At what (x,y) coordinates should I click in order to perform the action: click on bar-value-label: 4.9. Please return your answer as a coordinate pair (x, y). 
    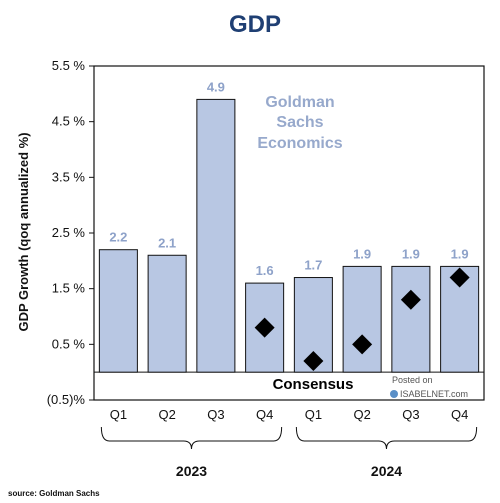
    Looking at the image, I should click on (216, 86).